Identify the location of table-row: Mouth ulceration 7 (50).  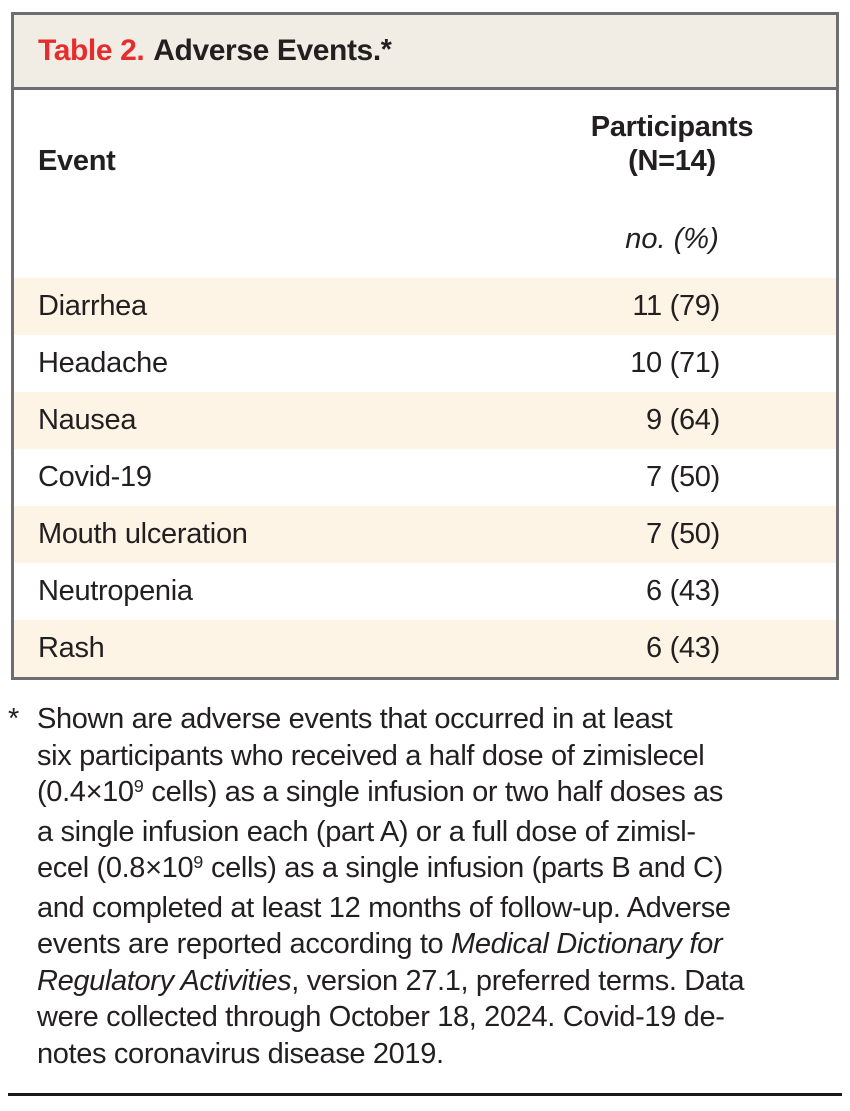
(425, 534).